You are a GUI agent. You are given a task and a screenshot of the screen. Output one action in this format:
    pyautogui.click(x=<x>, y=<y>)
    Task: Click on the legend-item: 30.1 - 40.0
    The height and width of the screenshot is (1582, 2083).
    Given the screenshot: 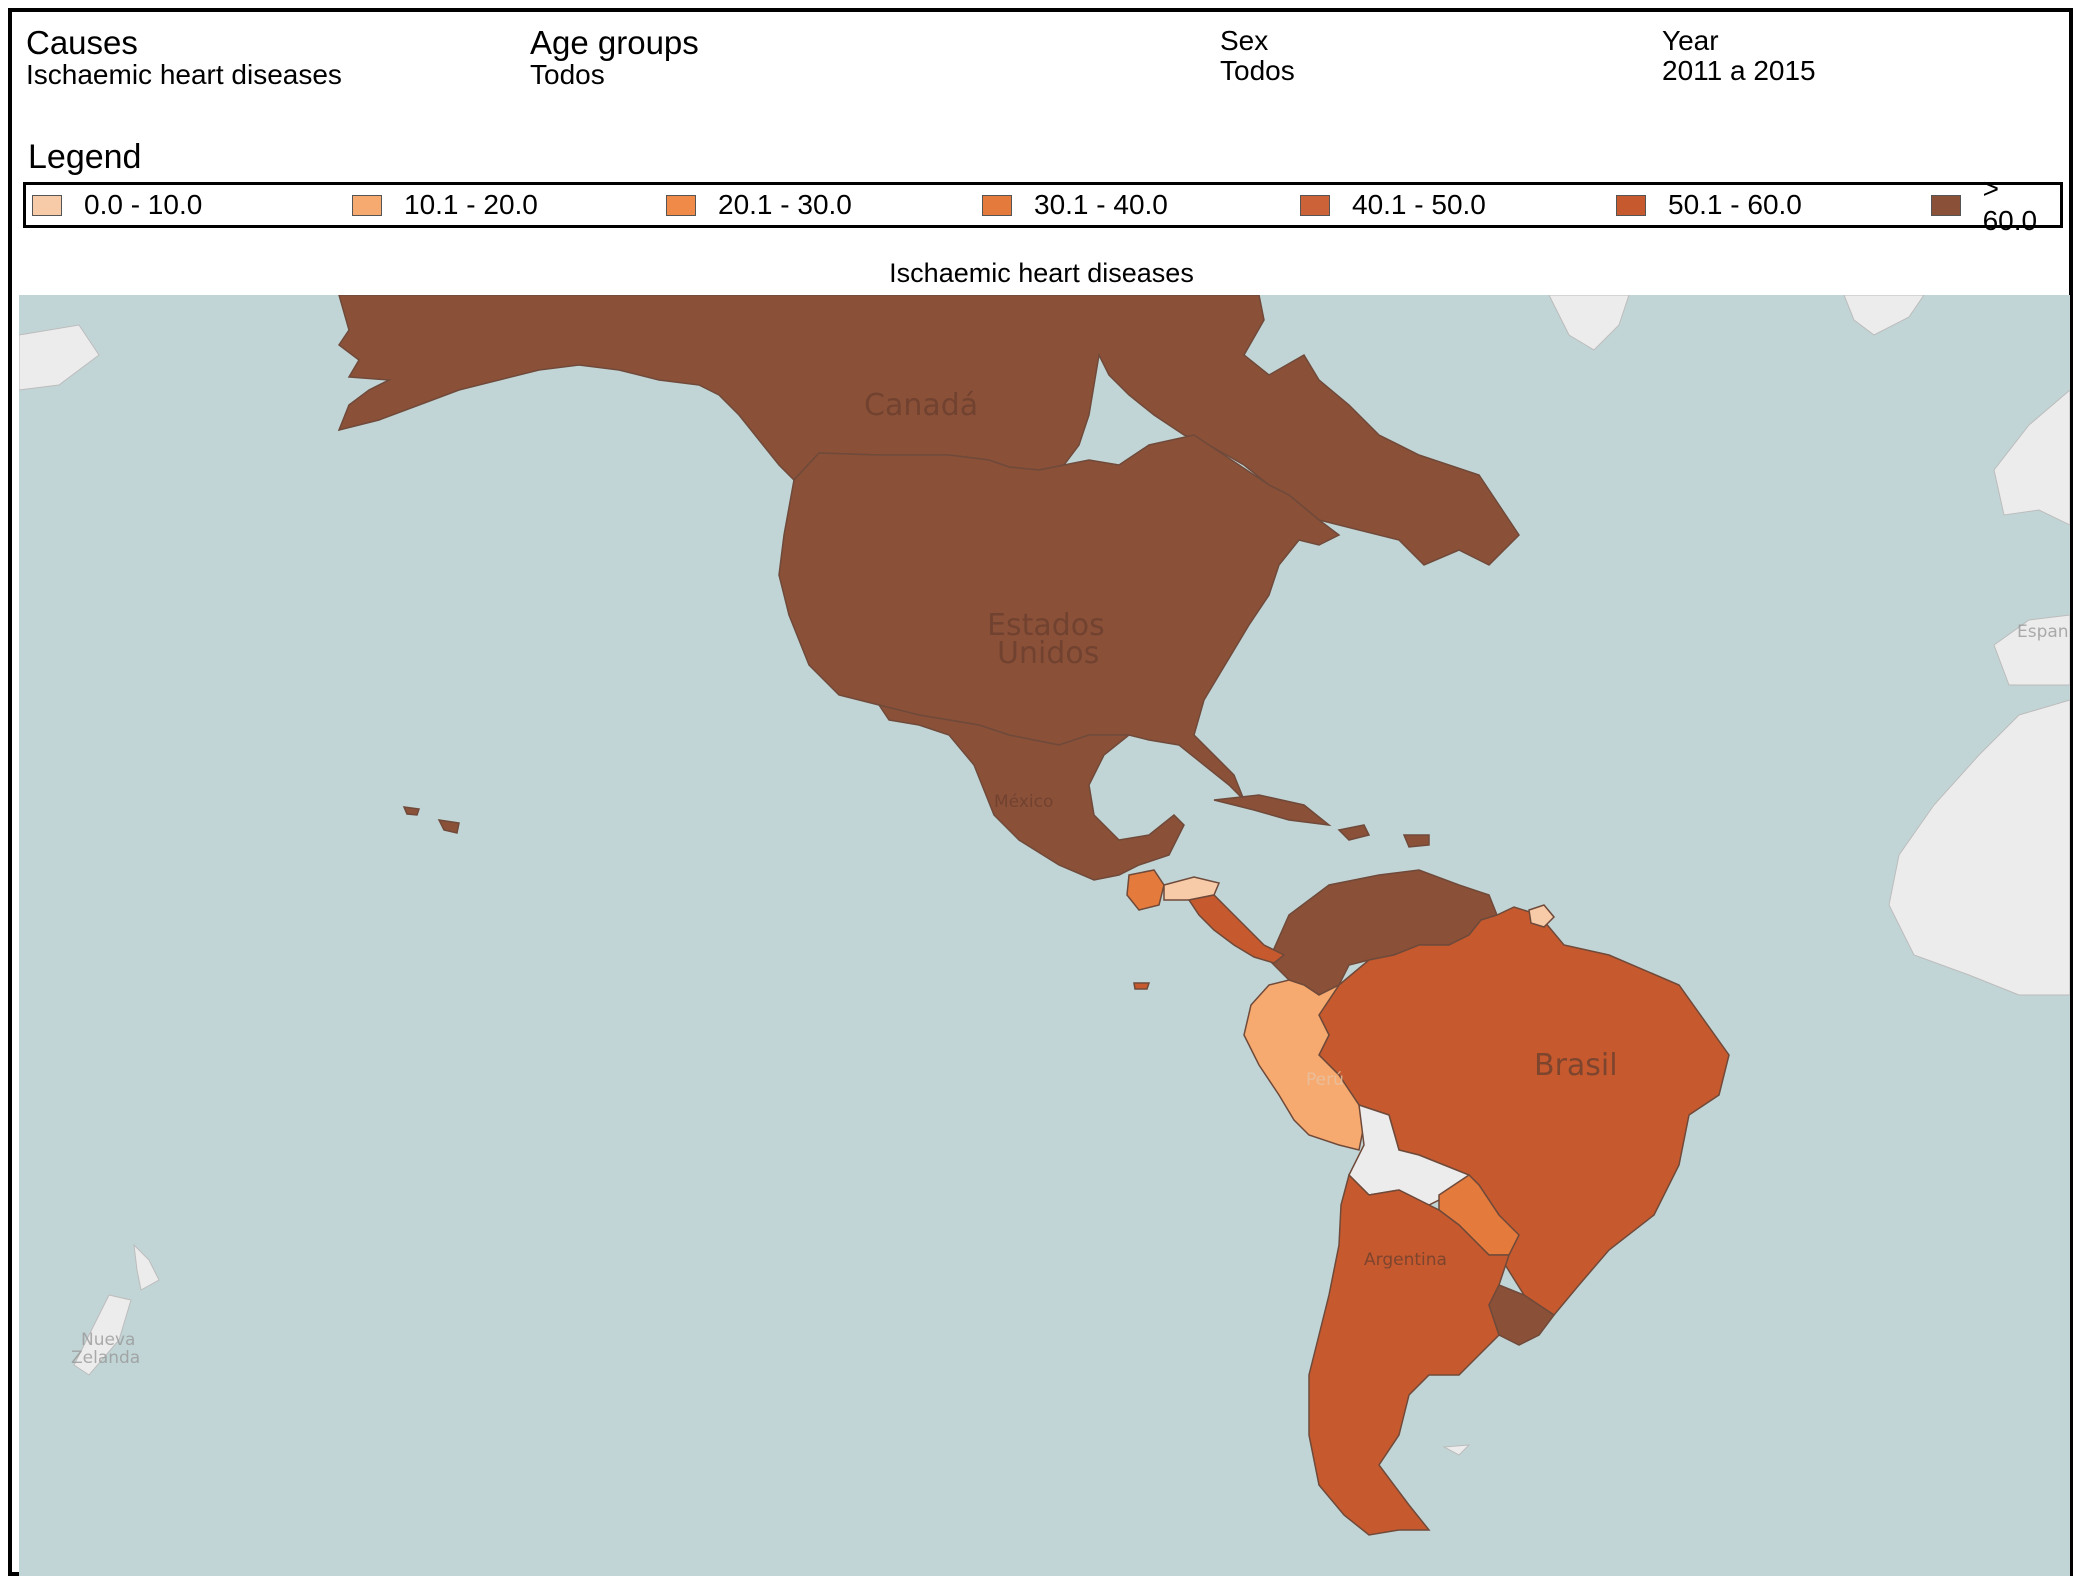 What is the action you would take?
    pyautogui.click(x=1075, y=205)
    